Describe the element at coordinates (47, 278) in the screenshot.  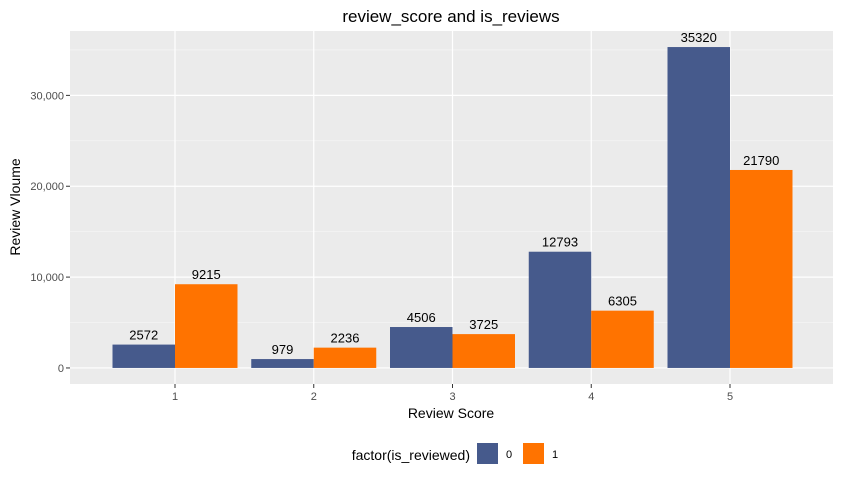
I see `y-tick-label: 10,000` at that location.